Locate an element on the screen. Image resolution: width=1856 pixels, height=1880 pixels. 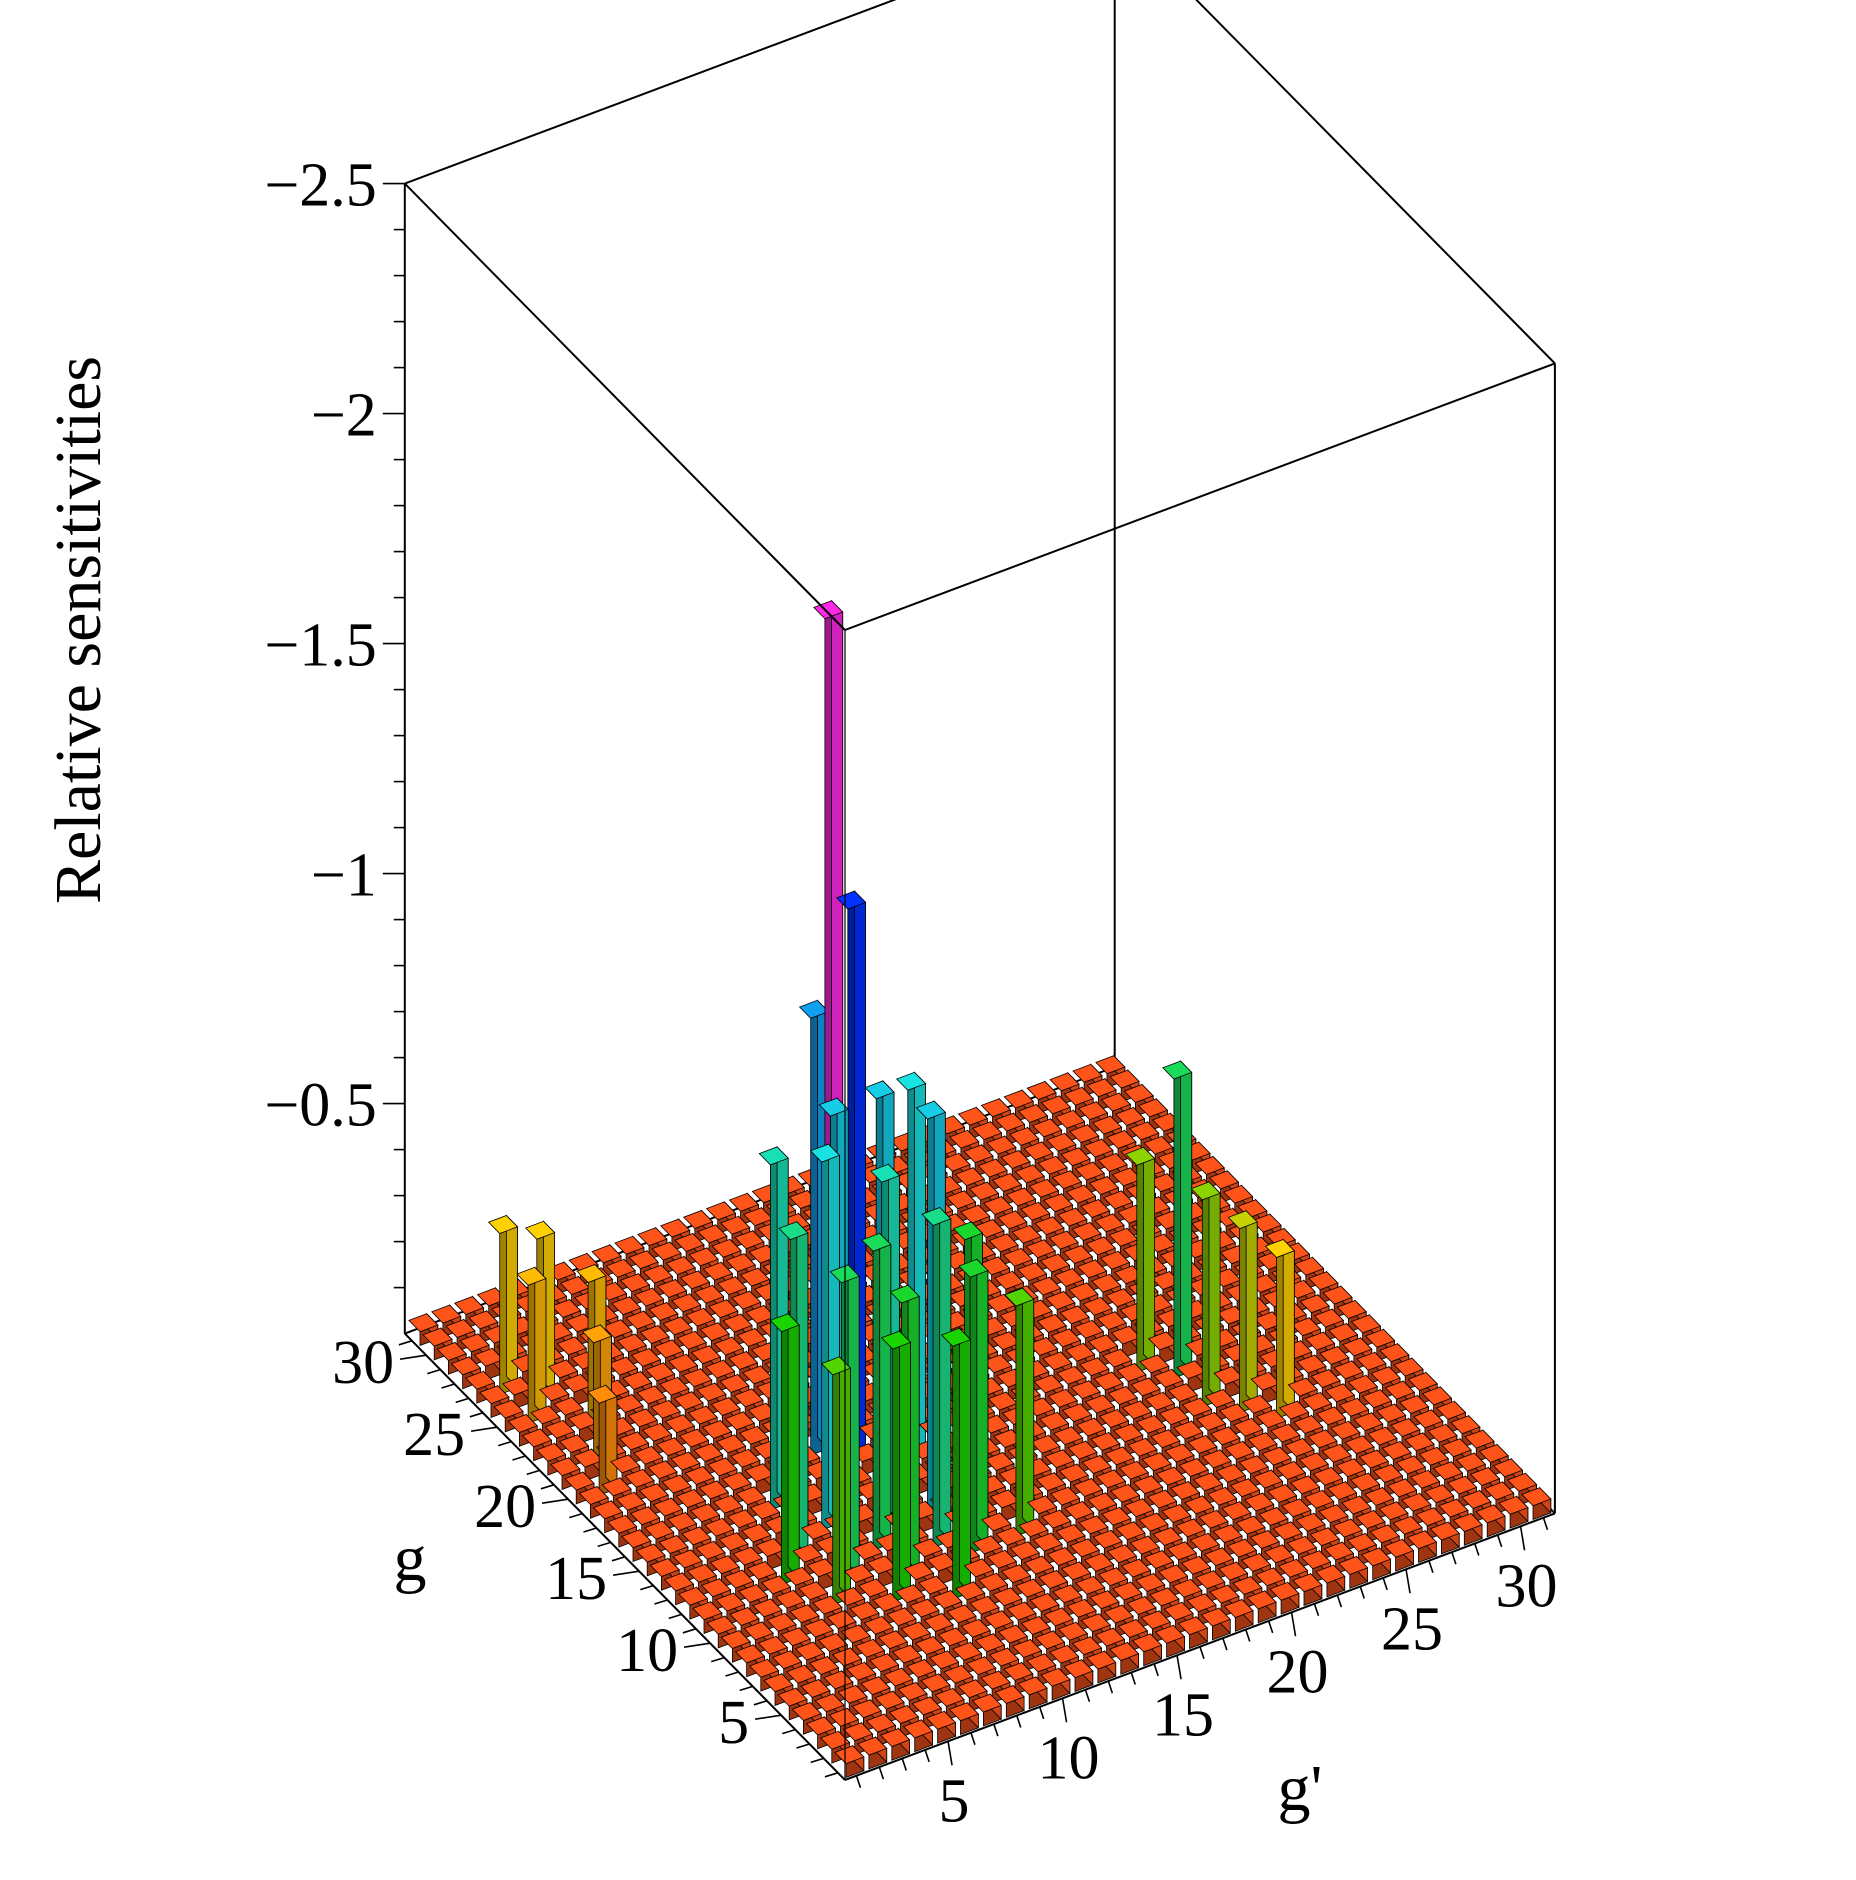
x-tick is located at coordinates (1110, 1687).